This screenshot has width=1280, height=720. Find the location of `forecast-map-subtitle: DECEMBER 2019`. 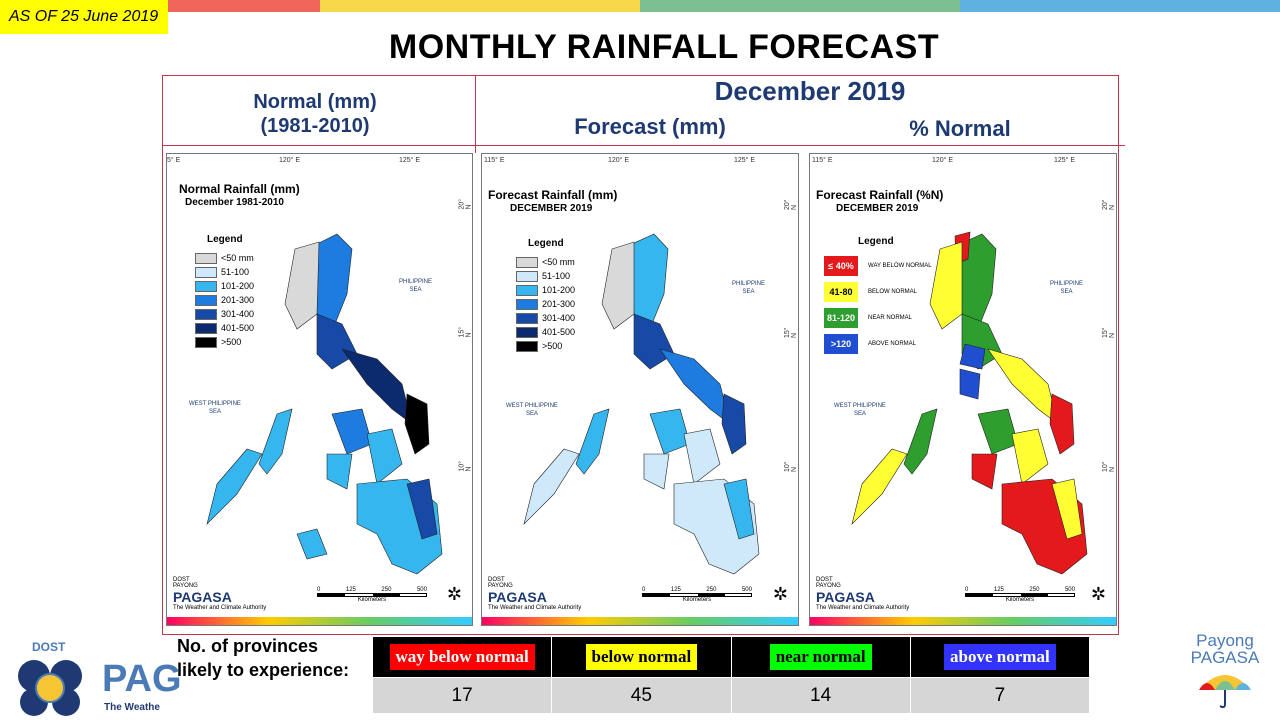

forecast-map-subtitle: DECEMBER 2019 is located at coordinates (551, 208).